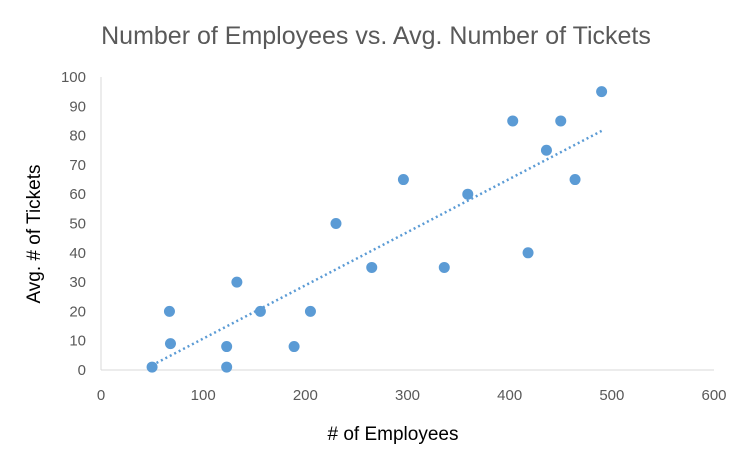  I want to click on y-tick-label: 60, so click(77, 194).